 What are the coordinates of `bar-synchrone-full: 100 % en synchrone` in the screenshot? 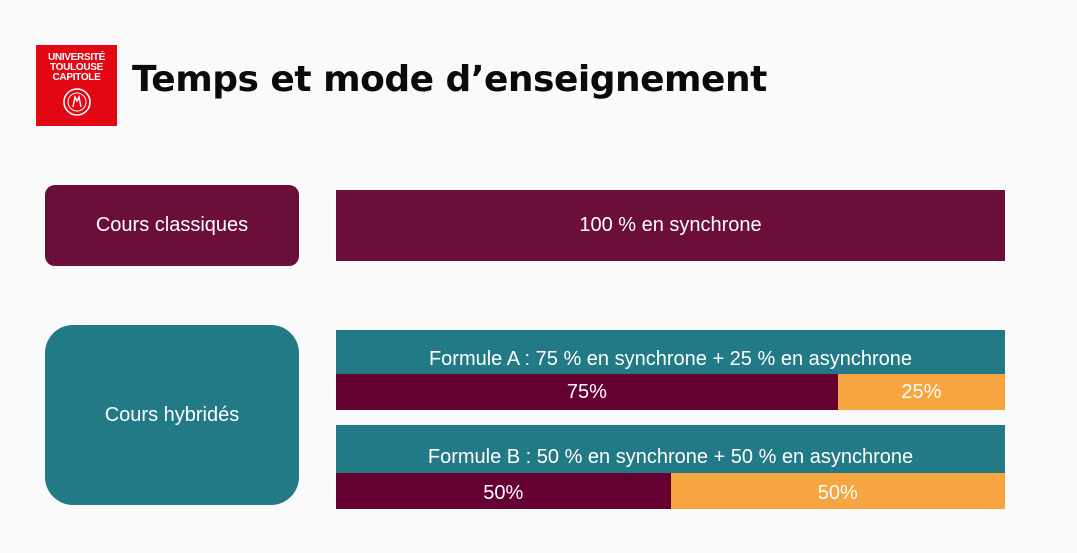 It's located at (670, 225).